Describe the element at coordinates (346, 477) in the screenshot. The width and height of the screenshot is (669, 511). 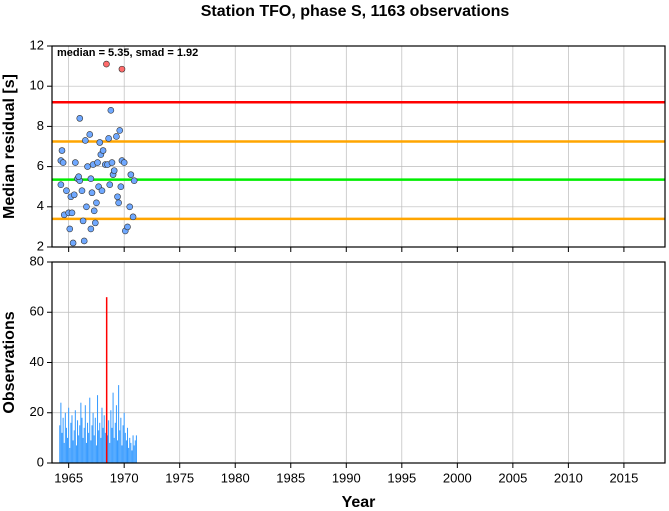
I see `x-tick-label: 1990` at that location.